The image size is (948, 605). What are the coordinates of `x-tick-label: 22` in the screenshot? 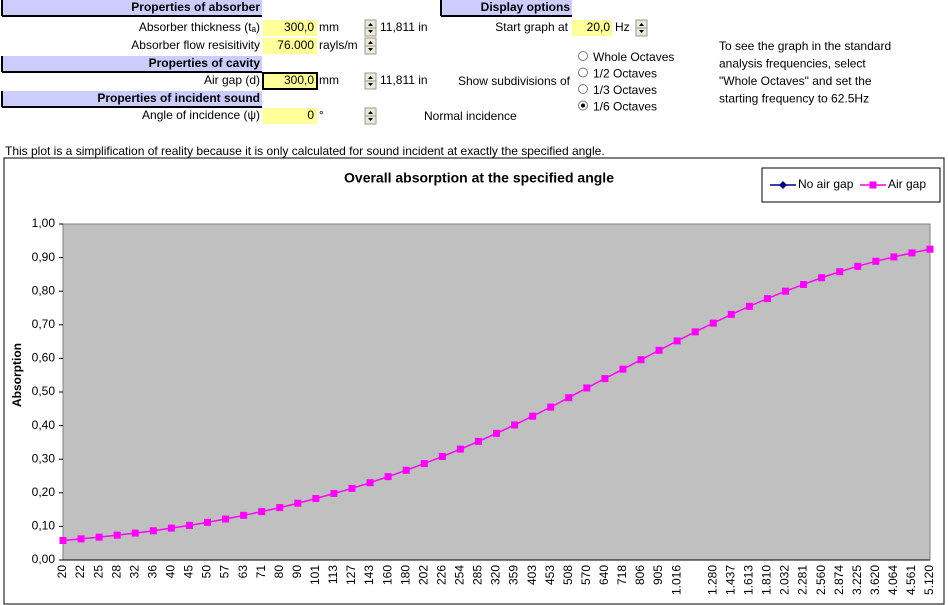 It's located at (80, 572).